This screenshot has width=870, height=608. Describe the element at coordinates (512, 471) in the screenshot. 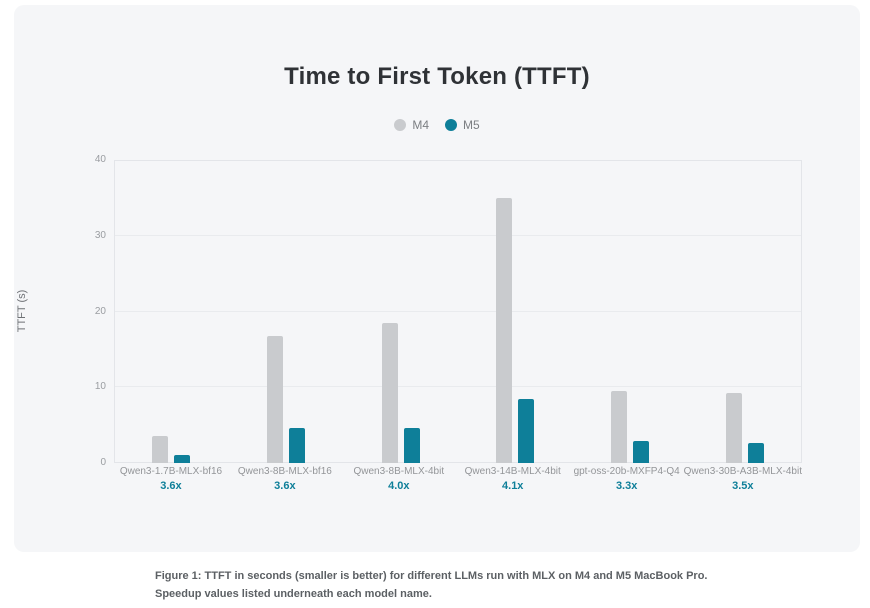

I see `model-name-label: Qwen3-14B-MLX-4bit` at that location.